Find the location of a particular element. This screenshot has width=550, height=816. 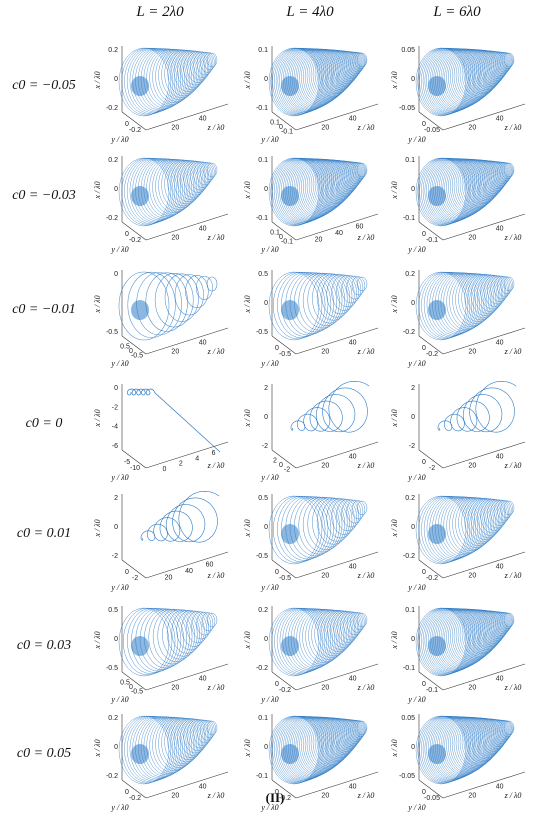

trajectory-panel: 2 0 -2 0 -2 20 40 x / λ0 y / λ0 z / λ0 is located at coordinates (460, 431).